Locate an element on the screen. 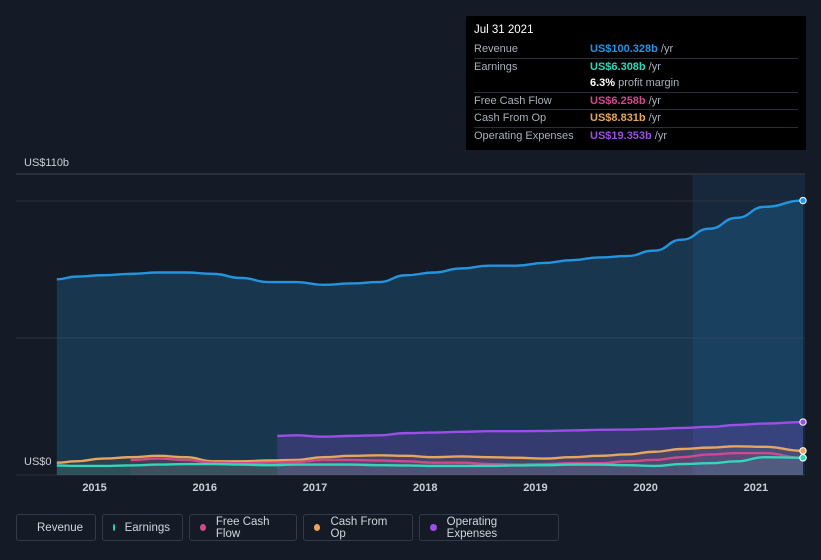  tooltip-value: 6.3% is located at coordinates (603, 83).